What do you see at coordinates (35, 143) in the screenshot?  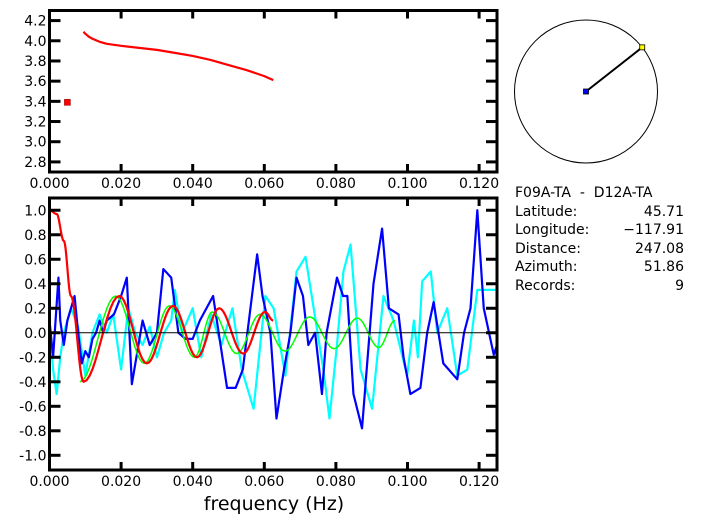 I see `y-tick-label: 3.0` at bounding box center [35, 143].